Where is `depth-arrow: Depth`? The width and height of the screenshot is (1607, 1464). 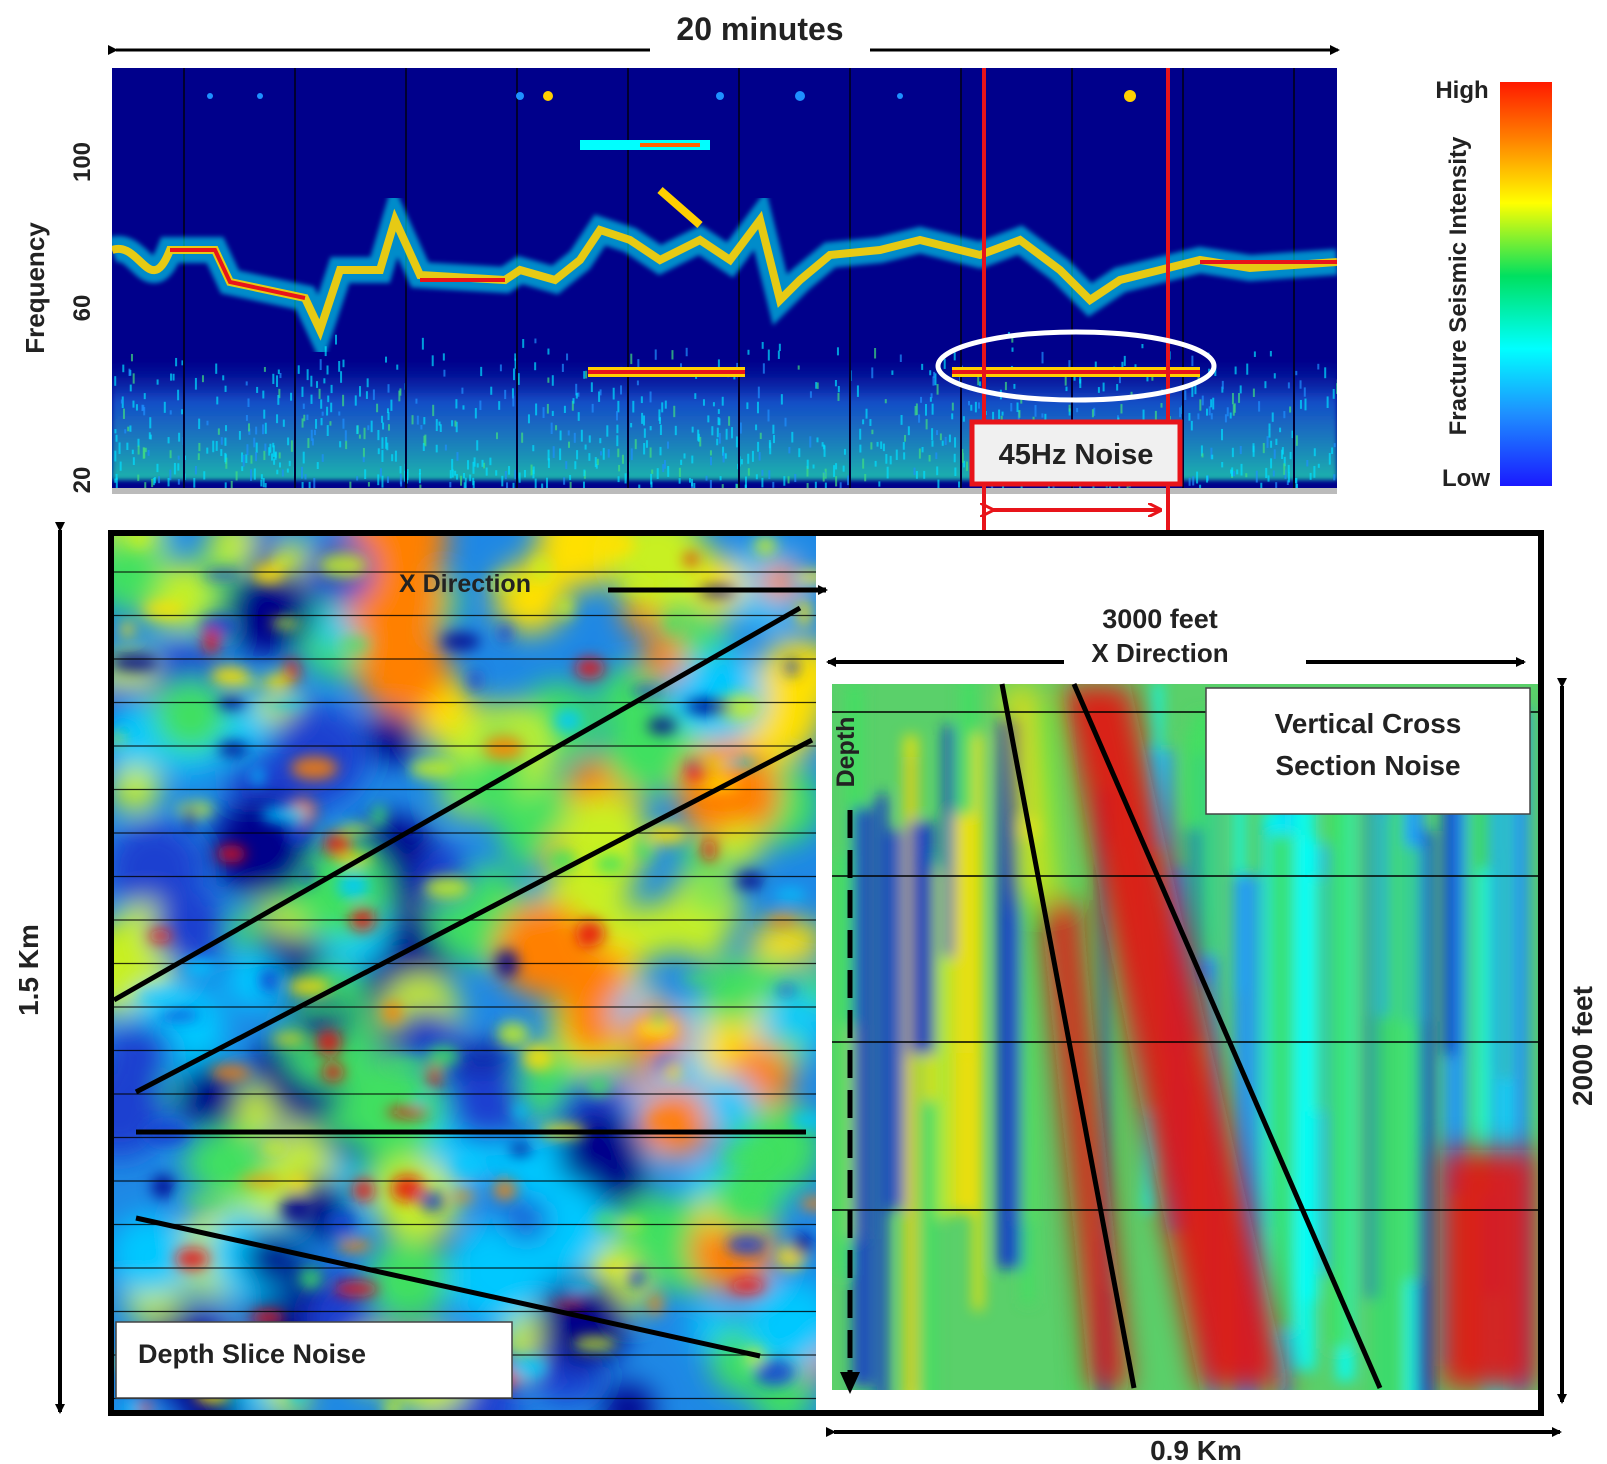 depth-arrow: Depth is located at coordinates (846, 1055).